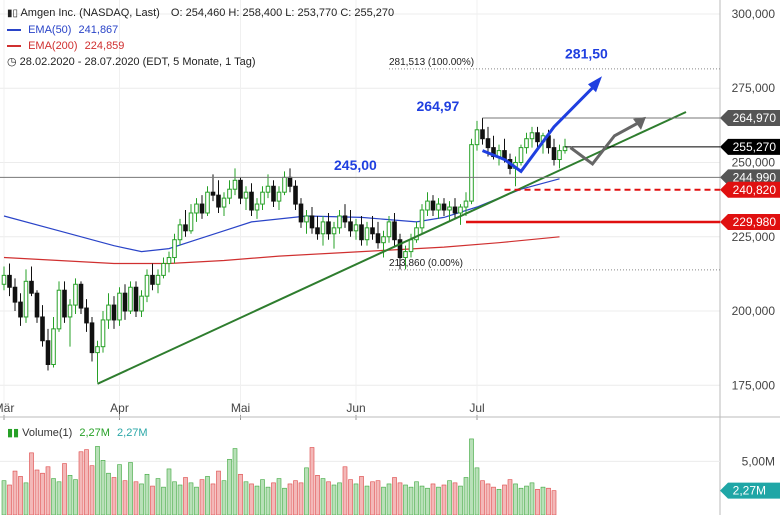  What do you see at coordinates (281, 250) in the screenshot?
I see `ema200-line` at bounding box center [281, 250].